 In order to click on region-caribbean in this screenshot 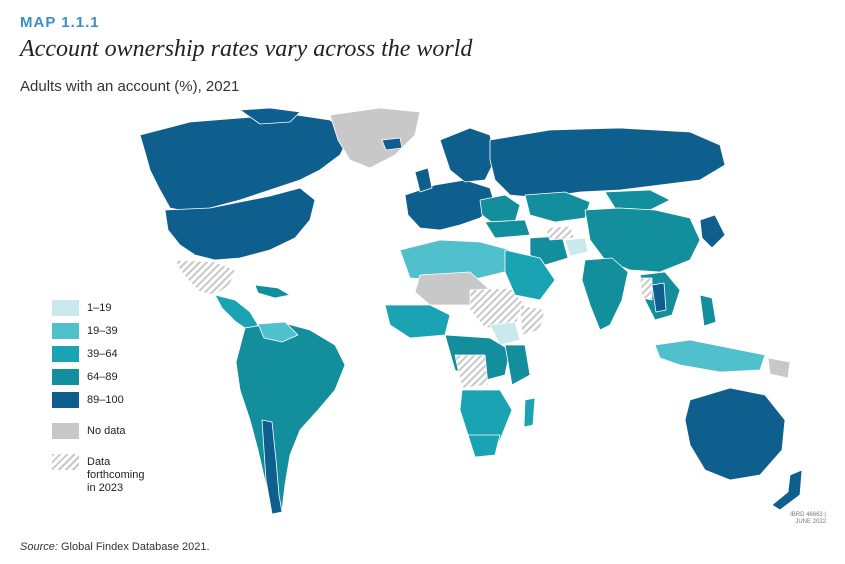, I will do `click(272, 291)`.